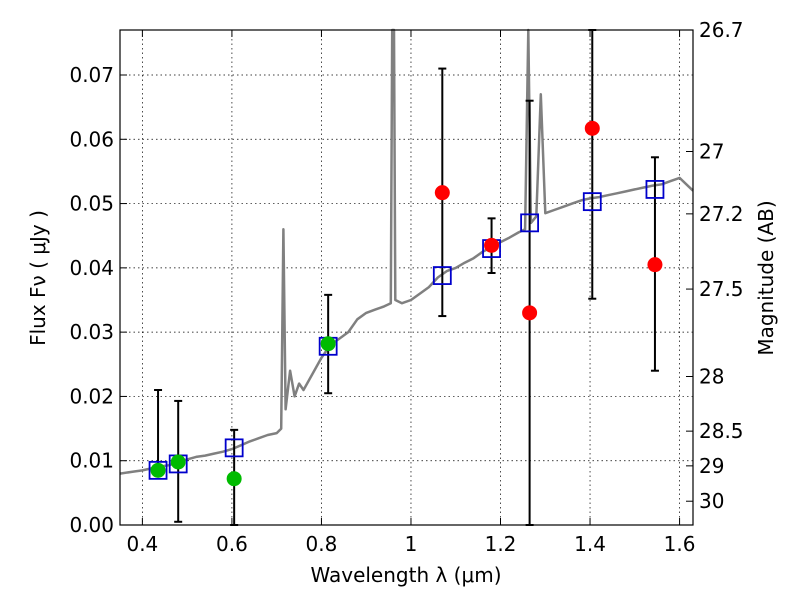 The image size is (800, 600). I want to click on y2-tick-label: 28, so click(711, 377).